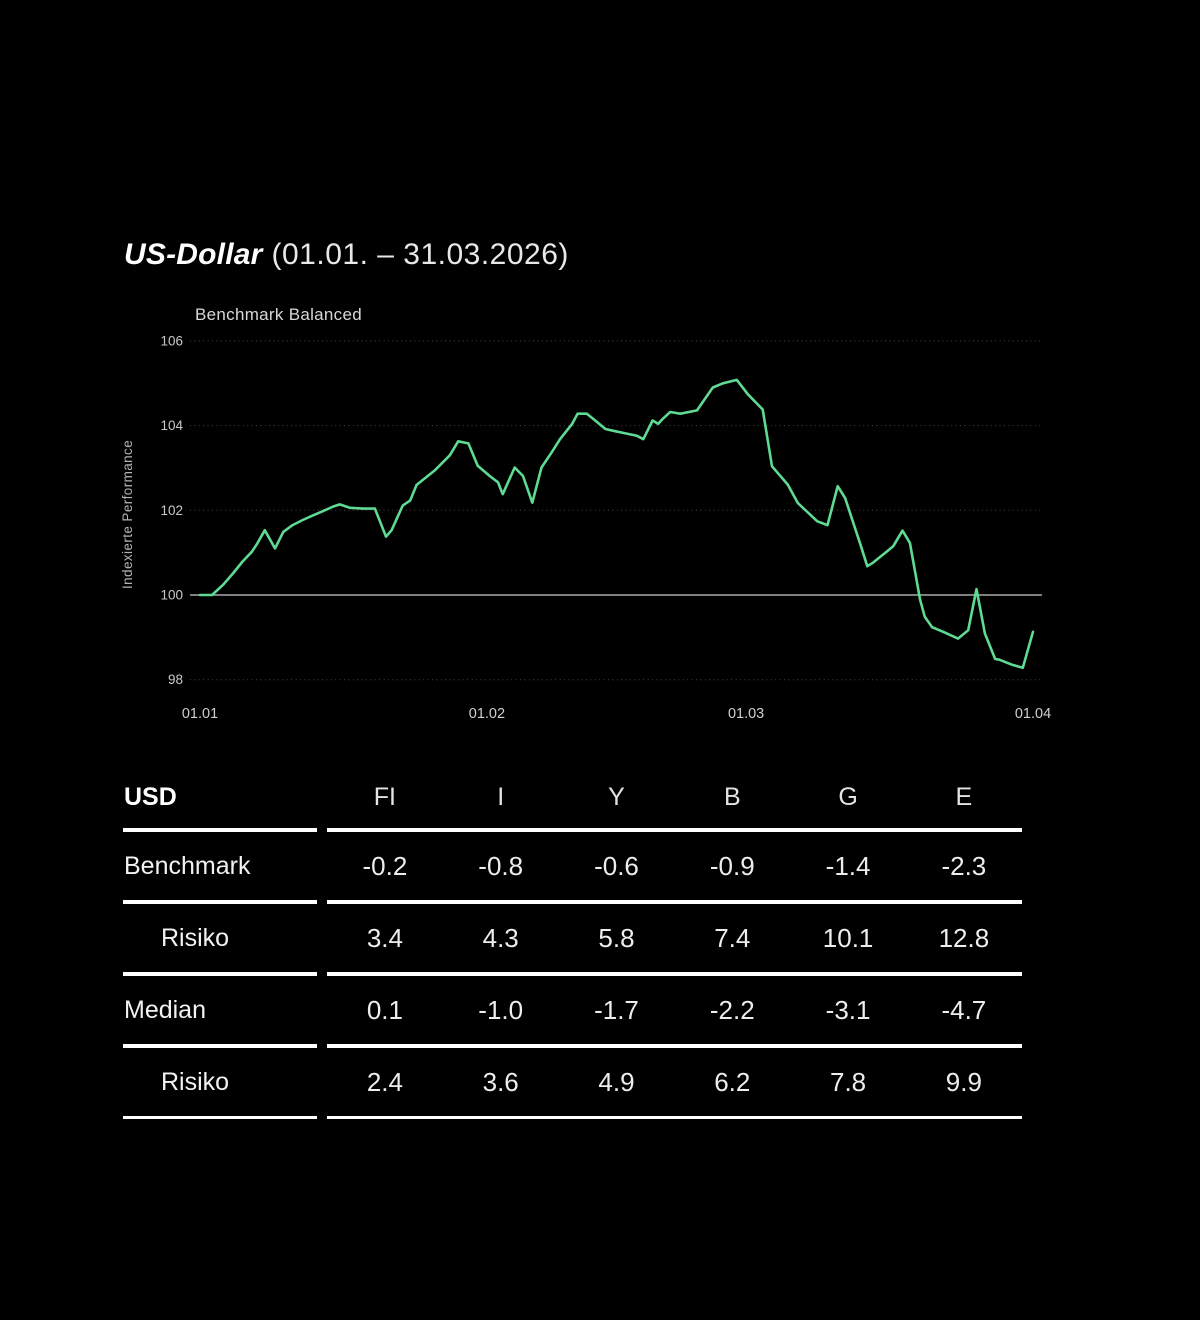 This screenshot has width=1200, height=1320. I want to click on table-cell: -1.4, so click(848, 865).